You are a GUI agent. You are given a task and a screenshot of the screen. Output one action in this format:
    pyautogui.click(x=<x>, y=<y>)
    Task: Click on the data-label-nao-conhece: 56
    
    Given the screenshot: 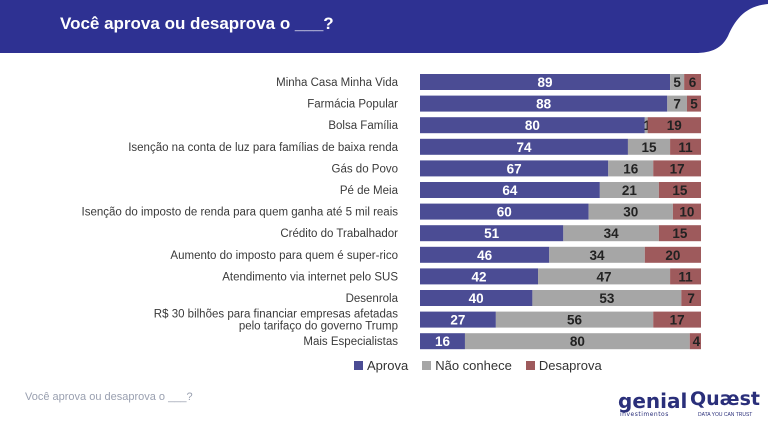 What is the action you would take?
    pyautogui.click(x=575, y=320)
    